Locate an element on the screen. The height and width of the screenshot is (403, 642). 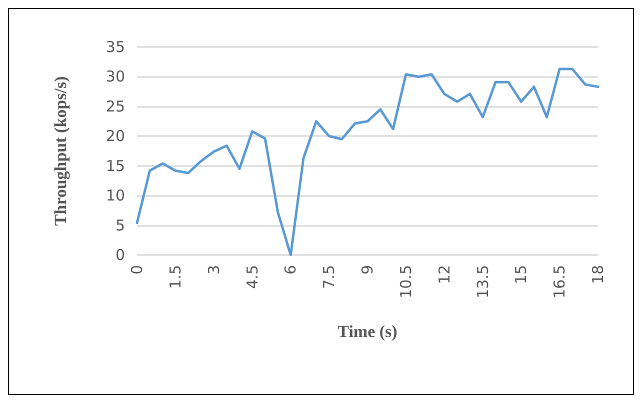
x-tick-label: 0 is located at coordinates (137, 270).